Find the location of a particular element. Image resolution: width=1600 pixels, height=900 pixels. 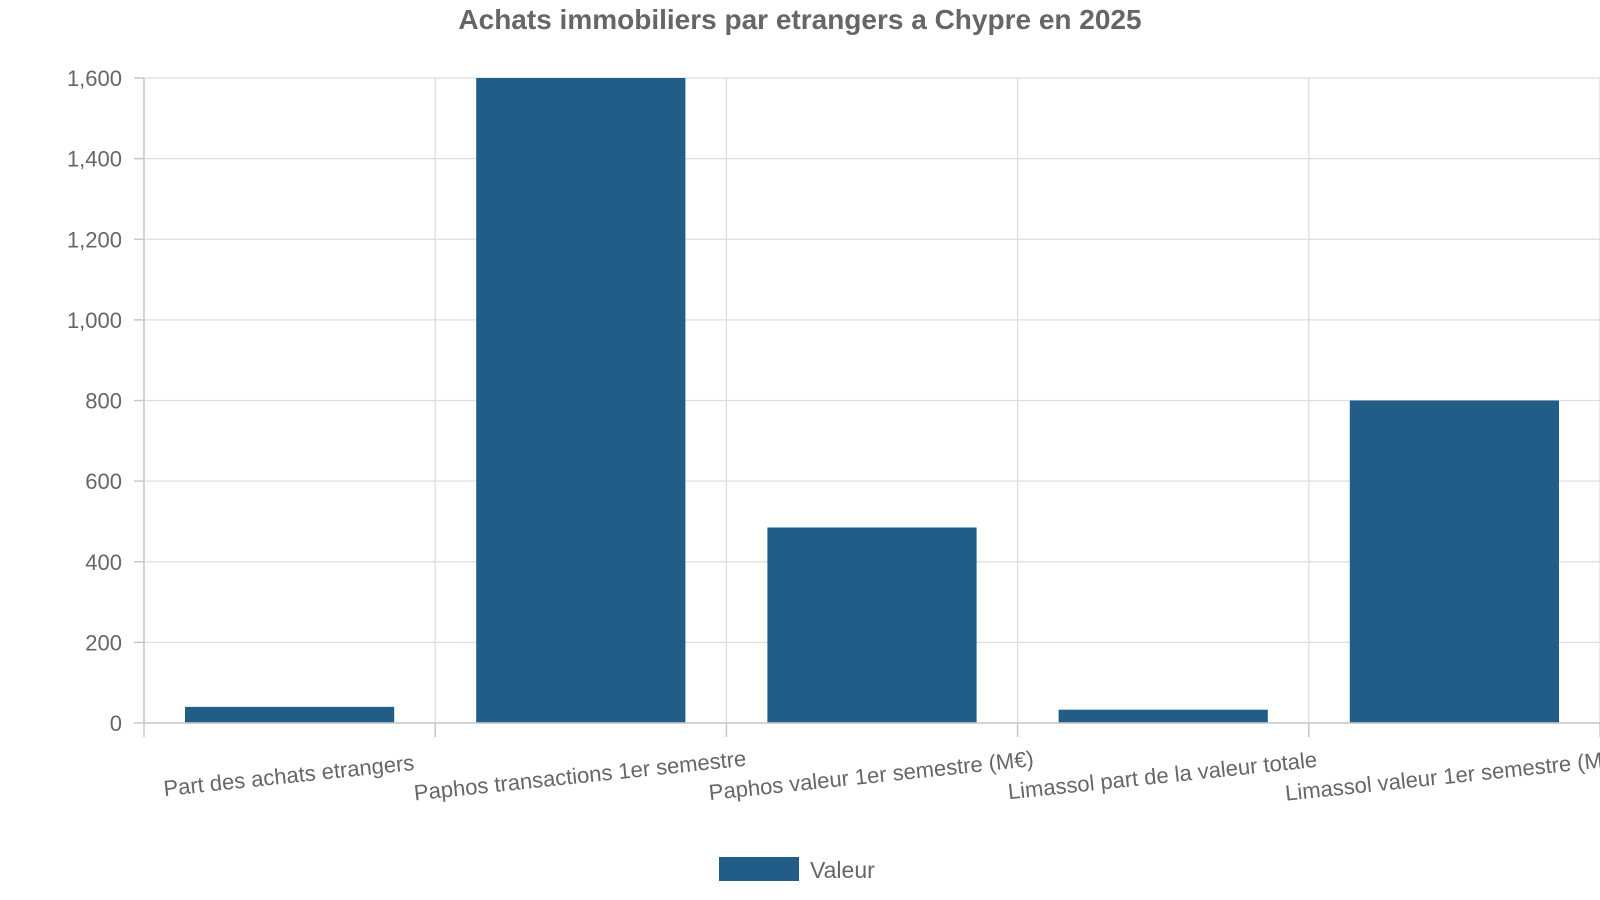

x-tick-label: Limassol valeur 1er semestre (M€) is located at coordinates (1442, 775).